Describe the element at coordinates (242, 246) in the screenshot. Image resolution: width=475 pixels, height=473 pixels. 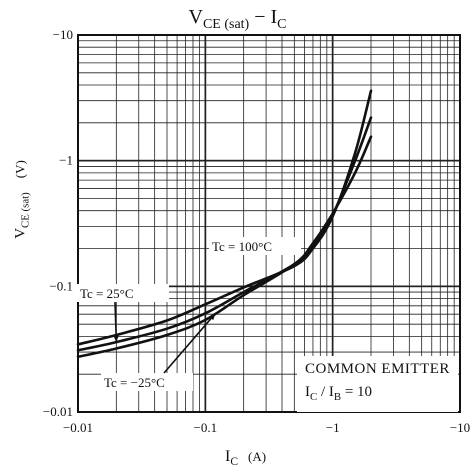
I see `series-label: Tc = 100°C` at that location.